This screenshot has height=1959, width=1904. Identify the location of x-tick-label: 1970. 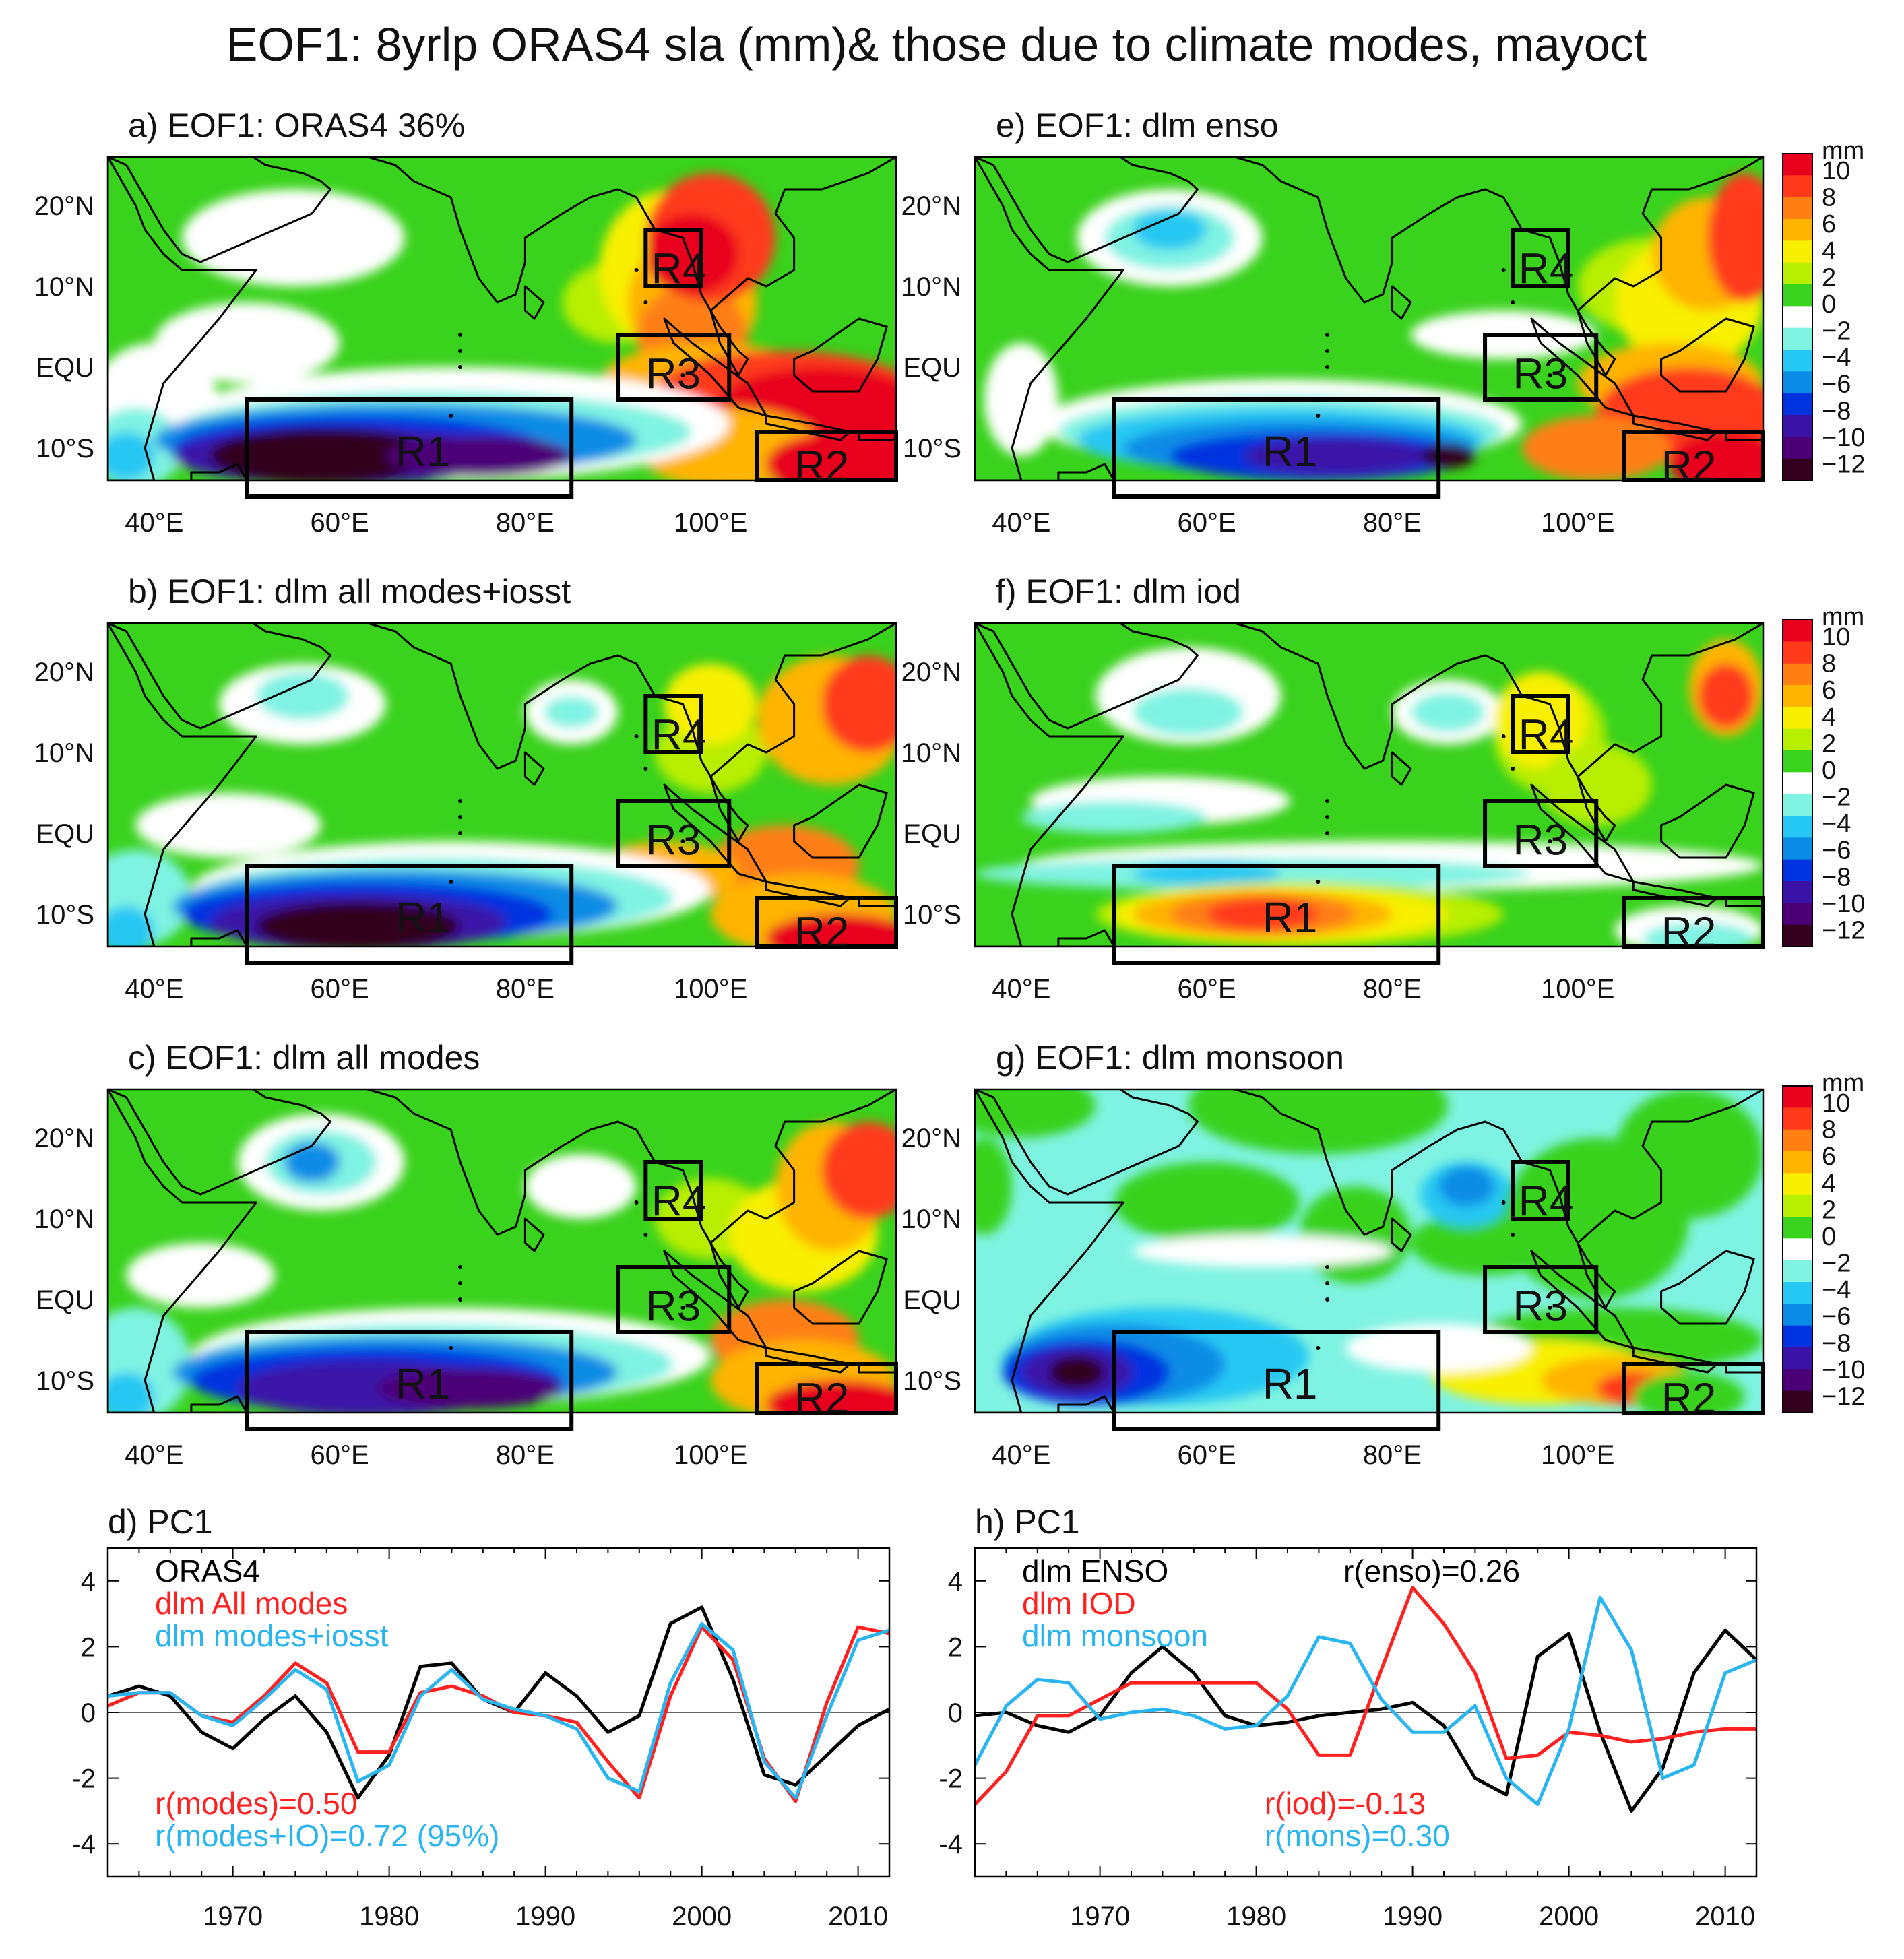
(233, 1916).